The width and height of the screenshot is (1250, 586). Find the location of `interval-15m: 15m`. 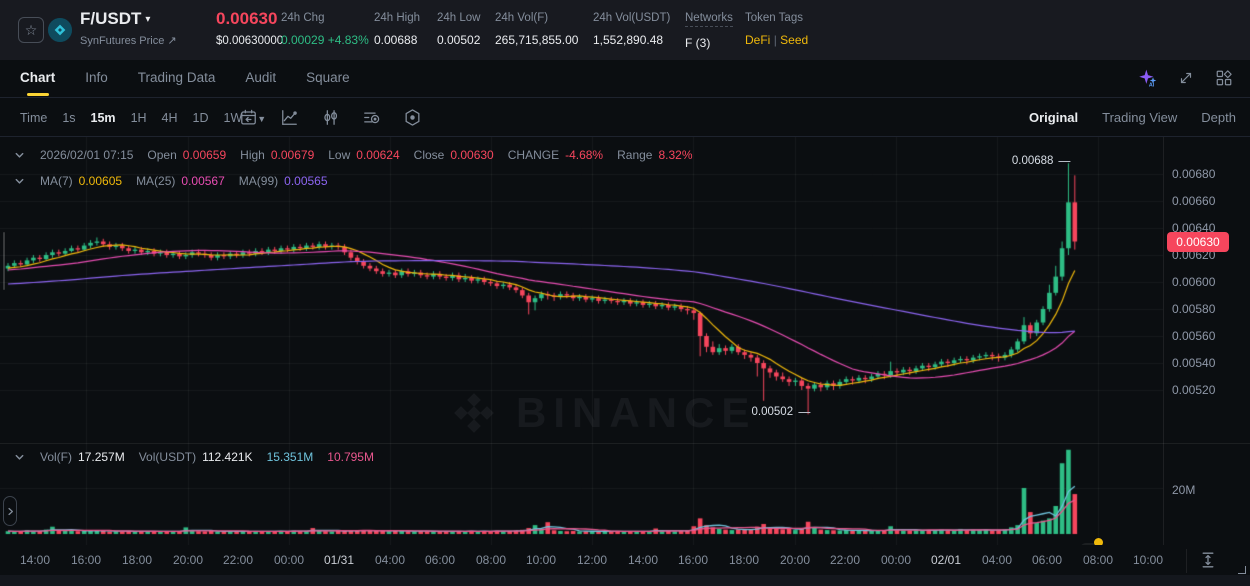

interval-15m: 15m is located at coordinates (103, 117).